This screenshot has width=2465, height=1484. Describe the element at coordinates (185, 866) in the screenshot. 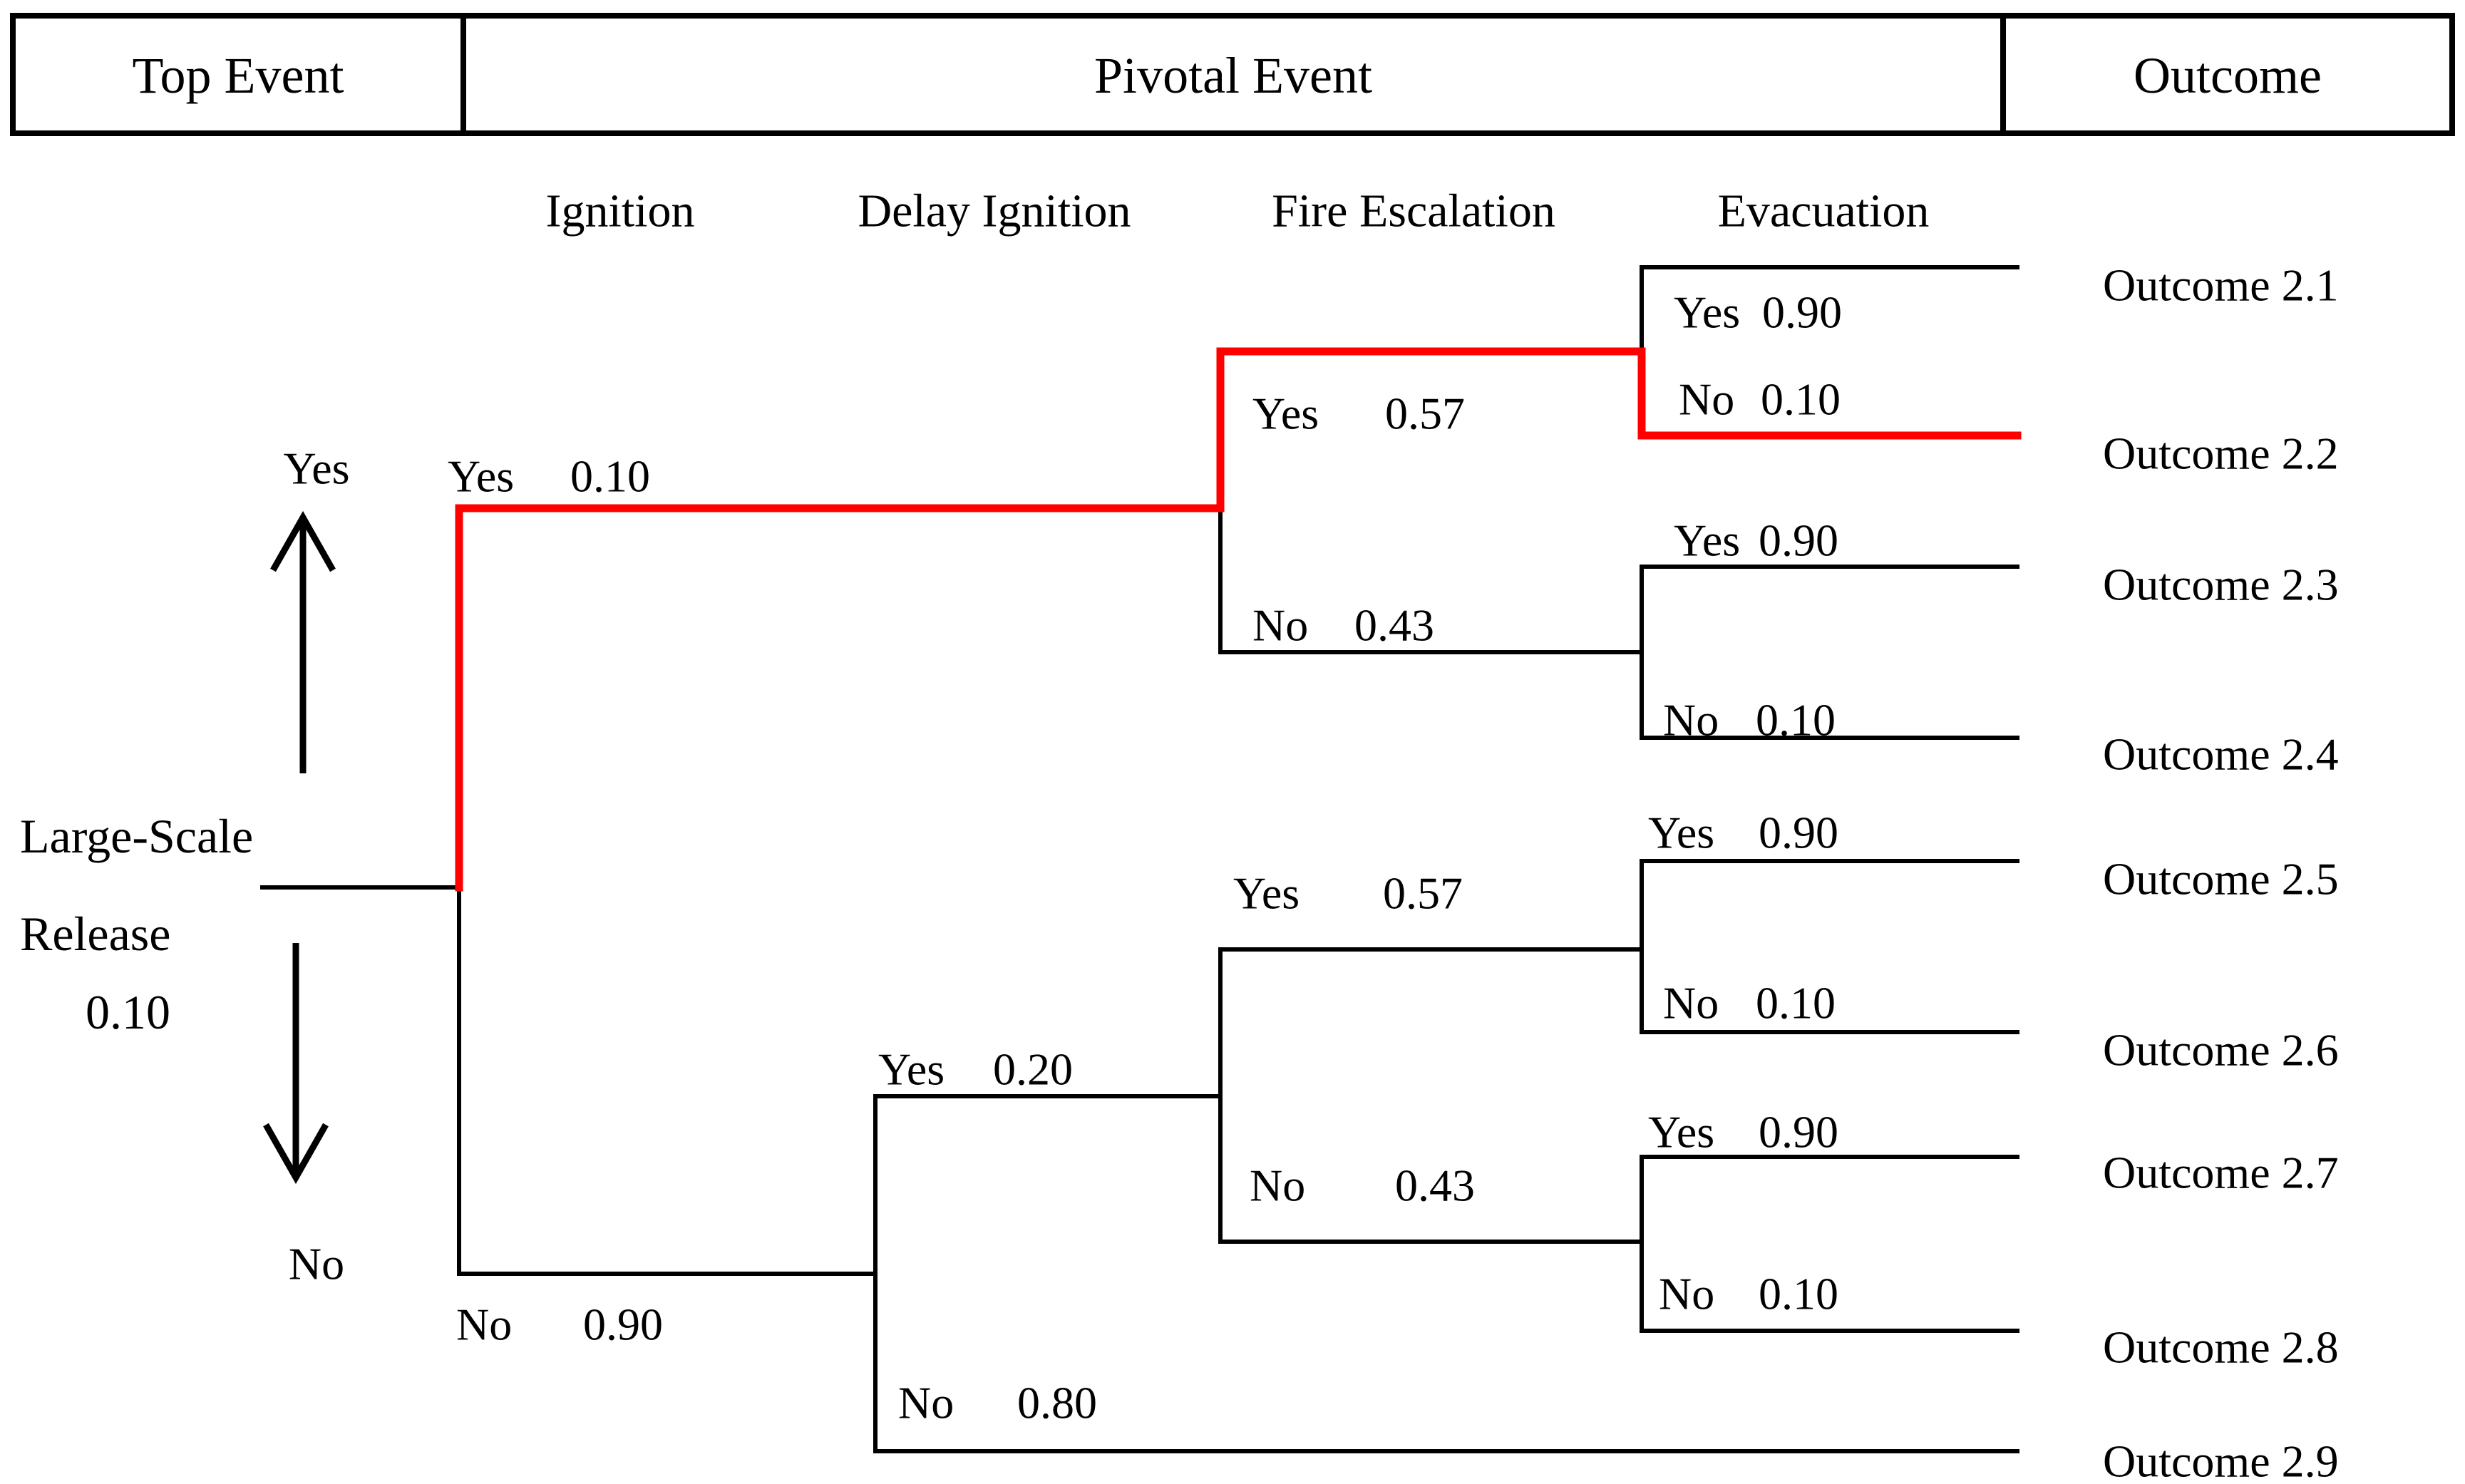

I see `top-event-node: Large-Scale Release 0.10 Yes No` at that location.